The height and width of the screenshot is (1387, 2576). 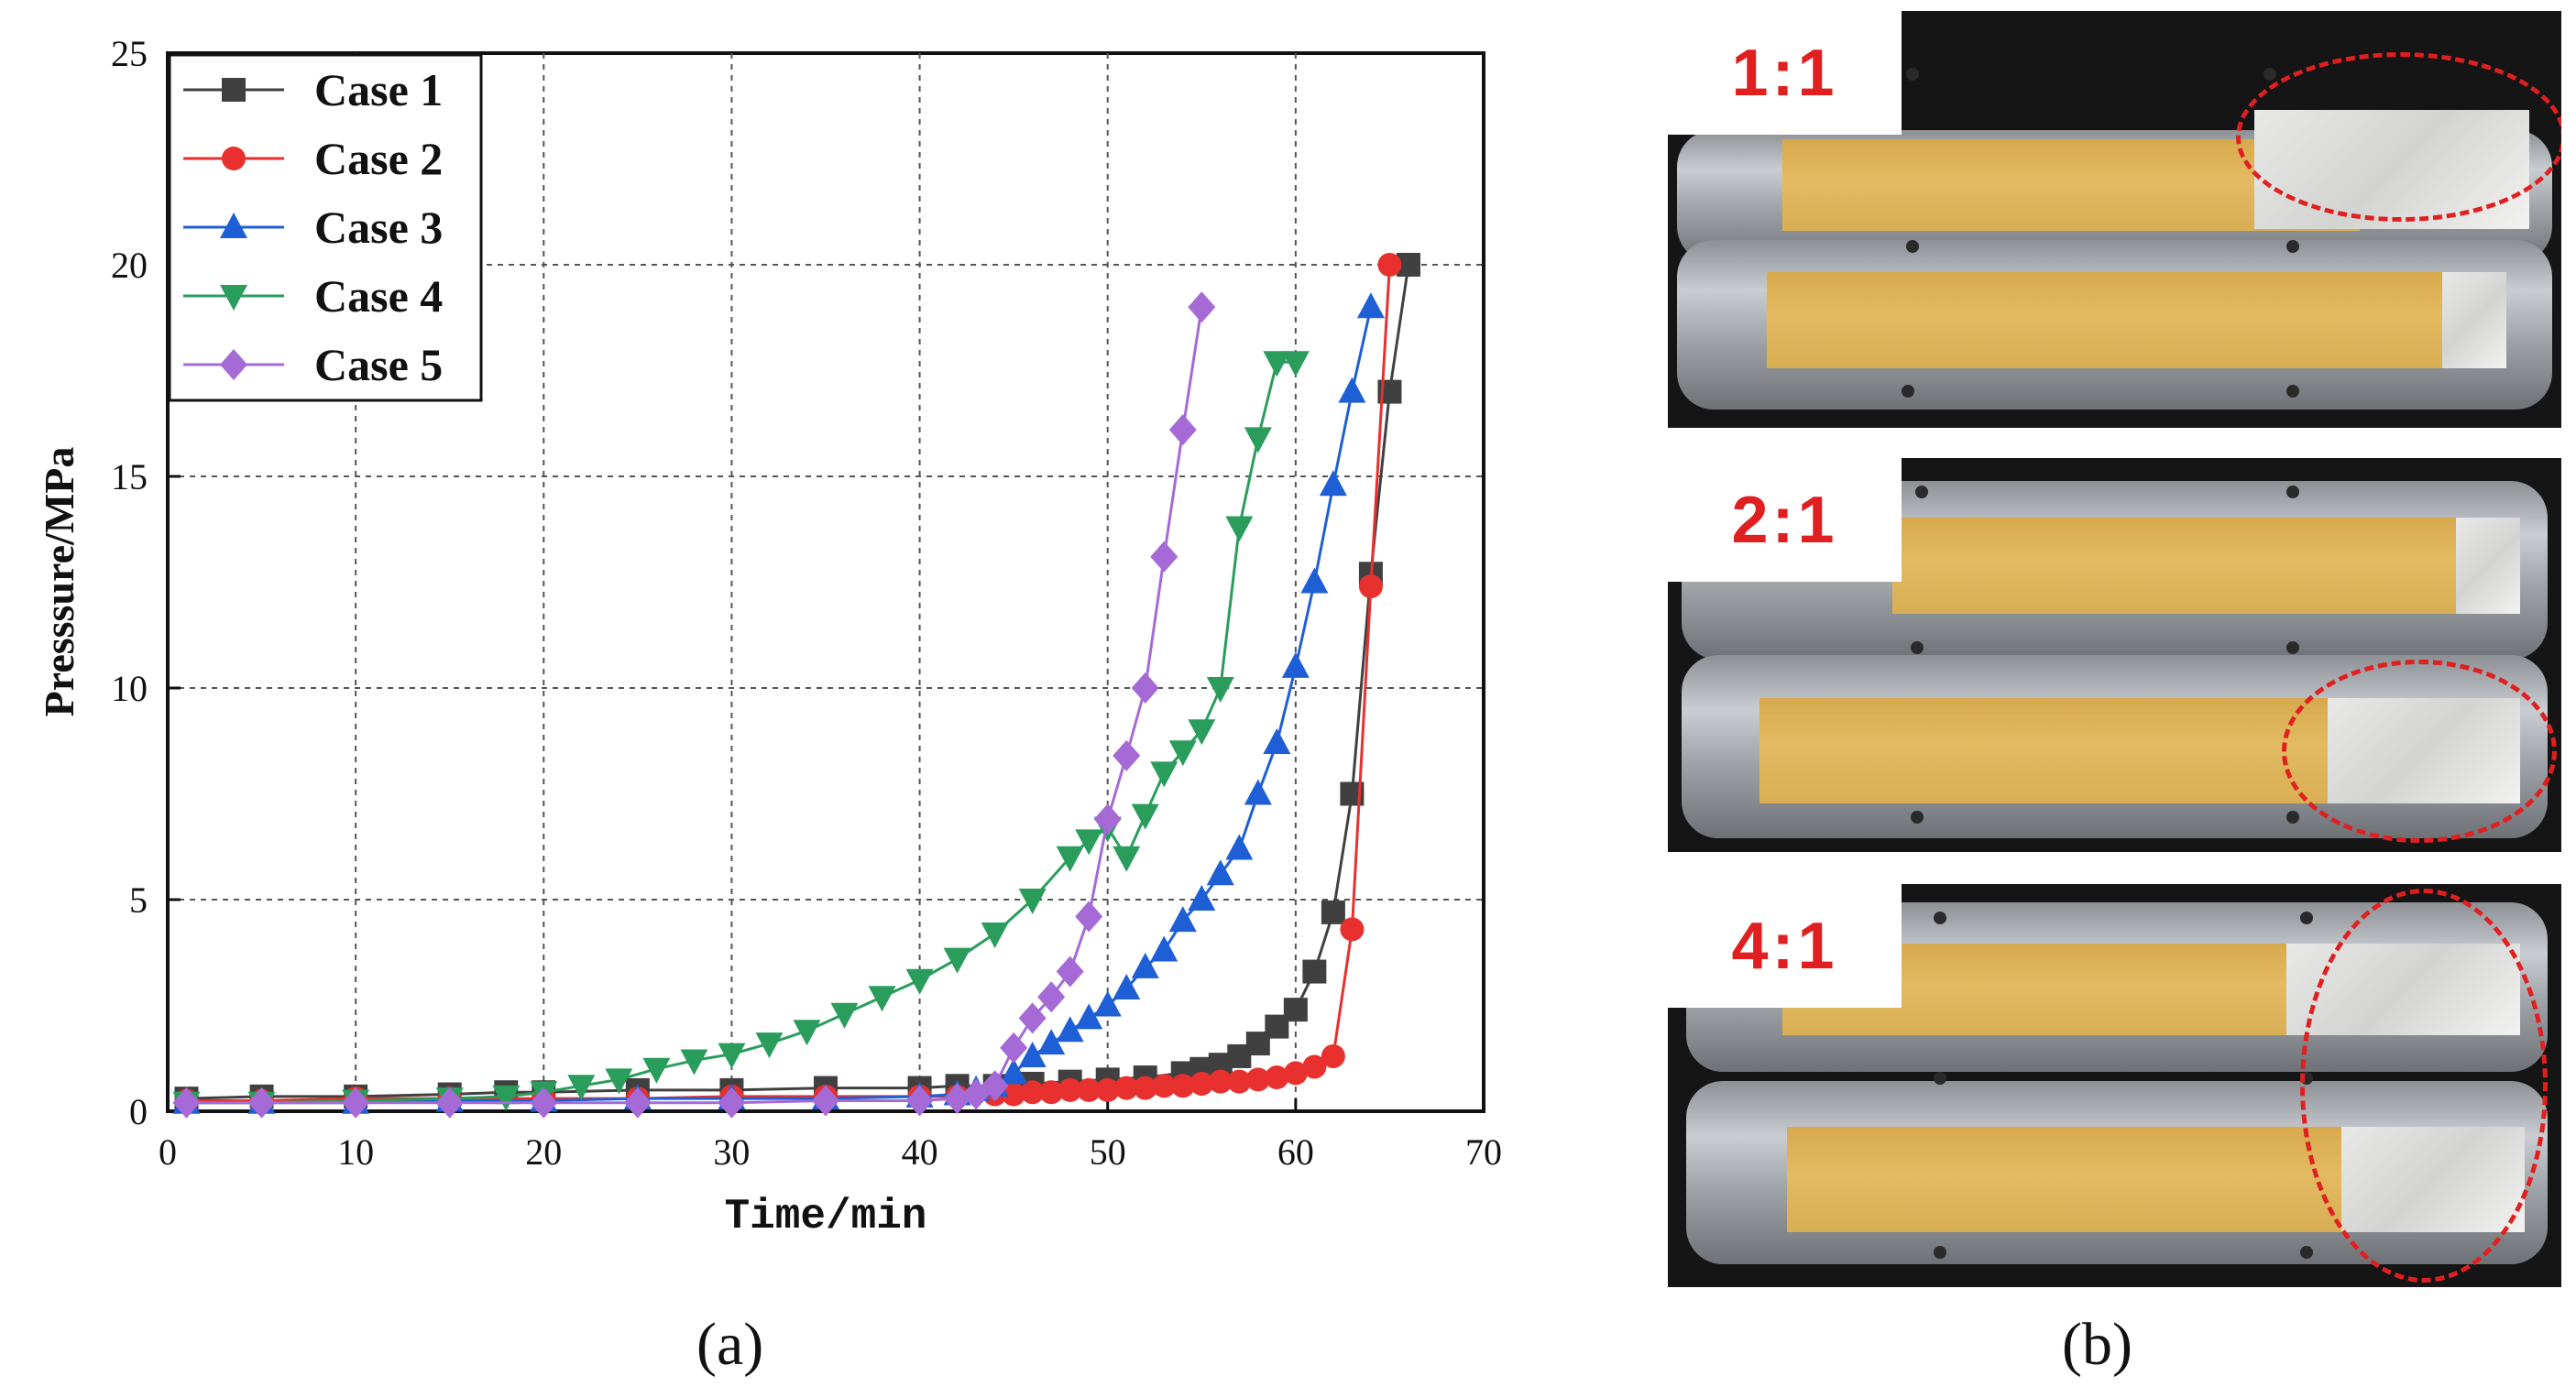 What do you see at coordinates (2097, 1344) in the screenshot?
I see `panel-b-label: (b)` at bounding box center [2097, 1344].